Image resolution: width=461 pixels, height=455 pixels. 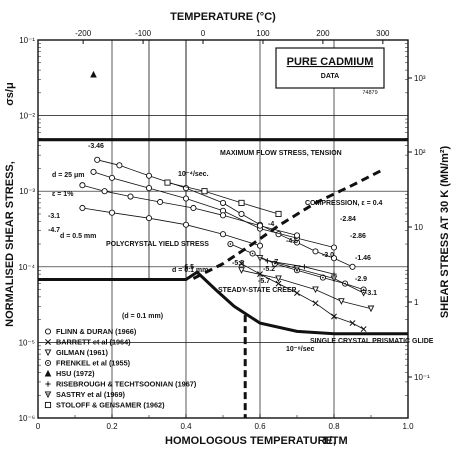 I want to click on top-tick-label: 100, so click(x=263, y=33).